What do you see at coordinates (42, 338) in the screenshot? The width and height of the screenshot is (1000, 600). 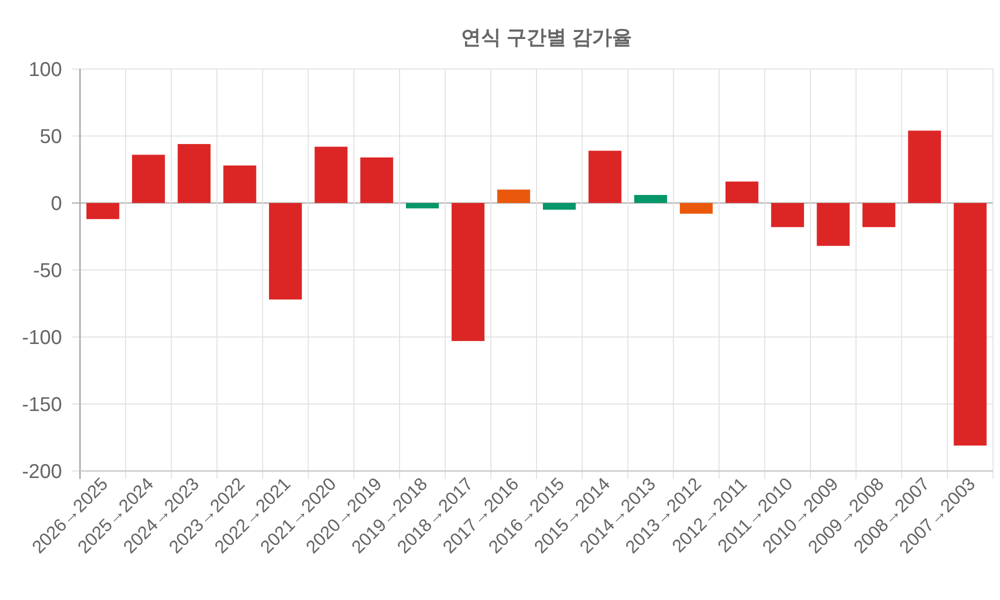 I see `y-tick-label: -100` at bounding box center [42, 338].